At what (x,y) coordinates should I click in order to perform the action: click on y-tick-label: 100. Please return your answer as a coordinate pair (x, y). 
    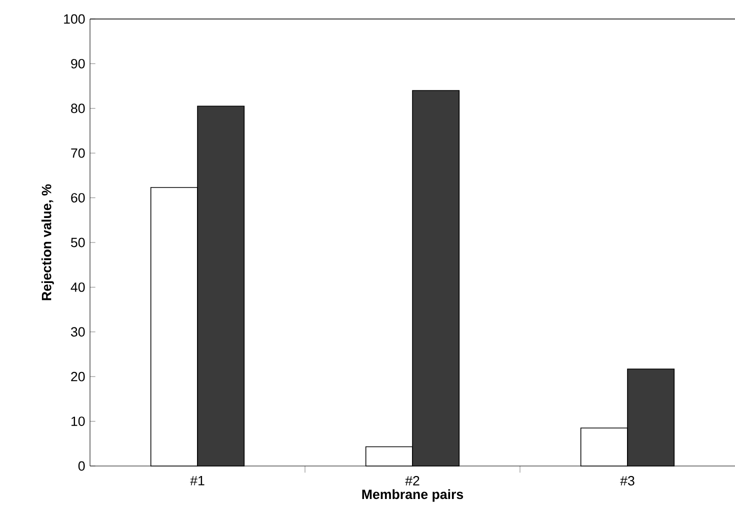
    Looking at the image, I should click on (74, 19).